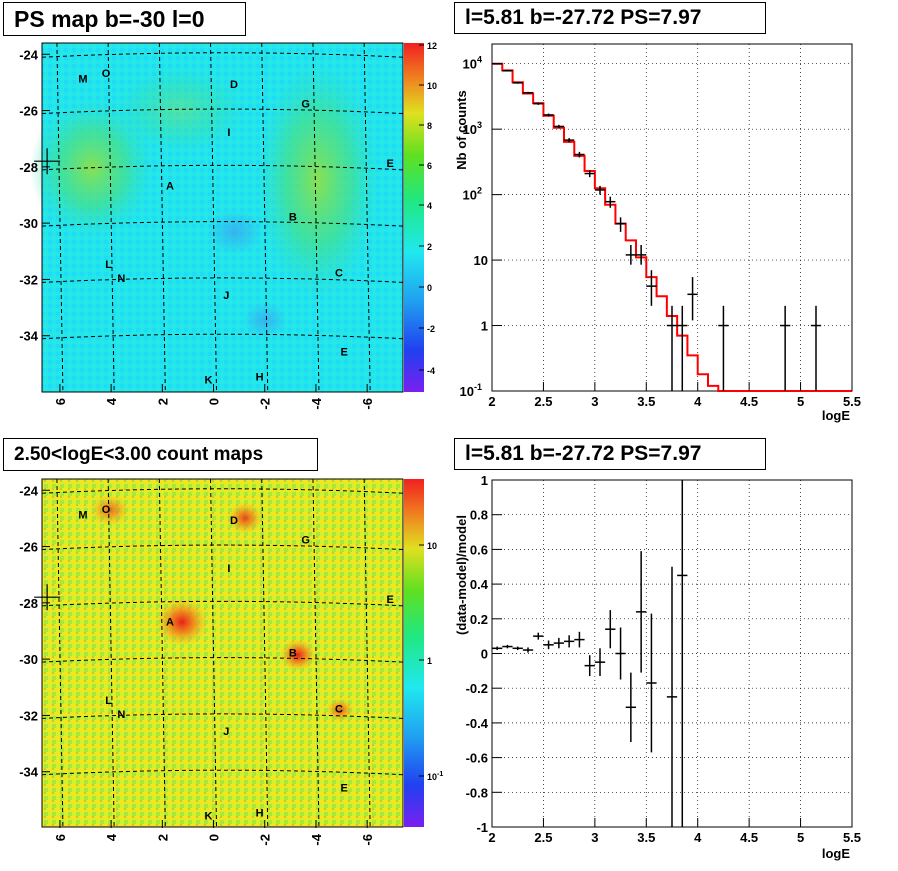 The width and height of the screenshot is (898, 871). I want to click on spectrum-y-tick-label: 10⁴, so click(472, 63).